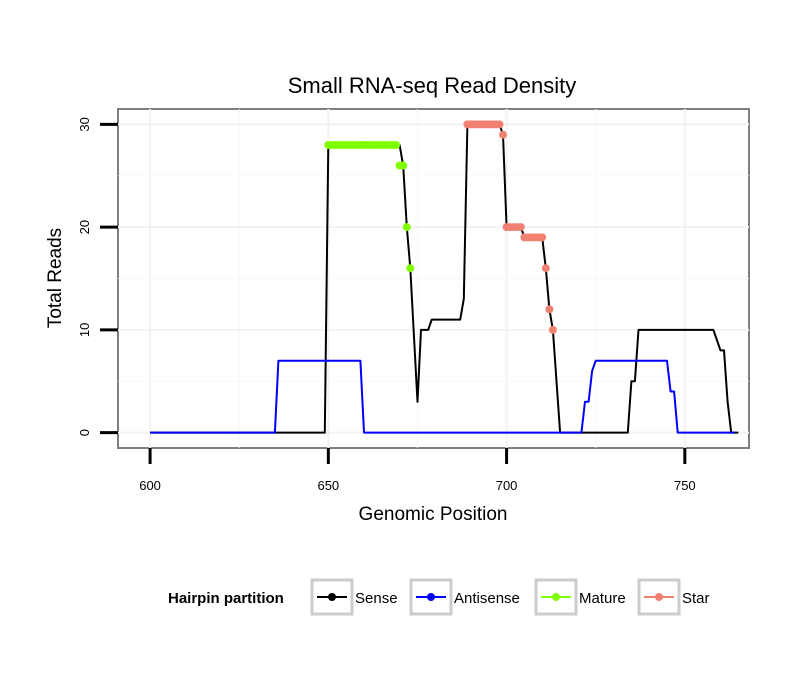  Describe the element at coordinates (696, 598) in the screenshot. I see `legend-star-label: Star` at that location.